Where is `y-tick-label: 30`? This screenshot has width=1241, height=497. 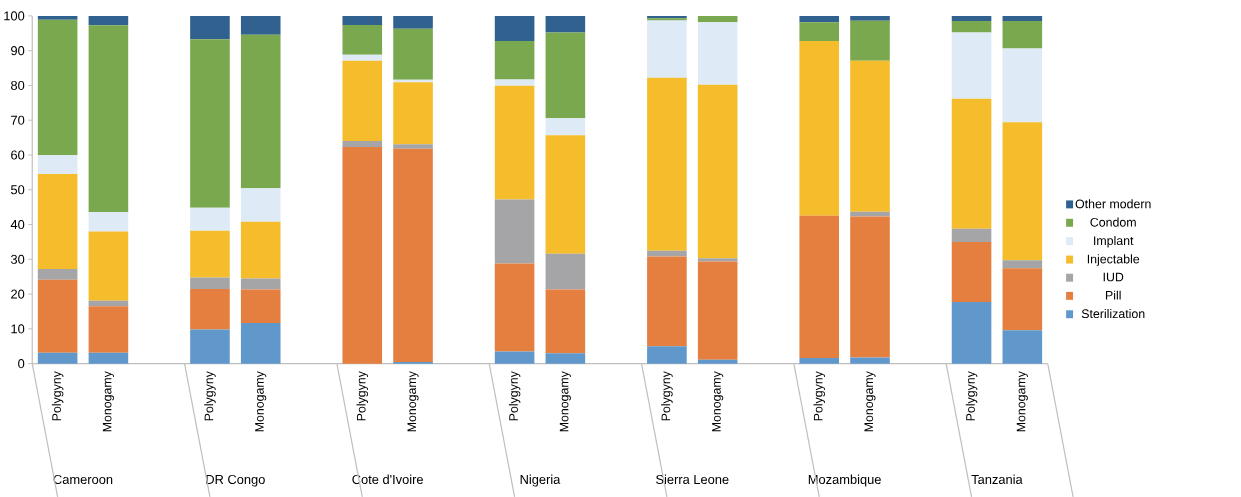
y-tick-label: 30 is located at coordinates (17, 259).